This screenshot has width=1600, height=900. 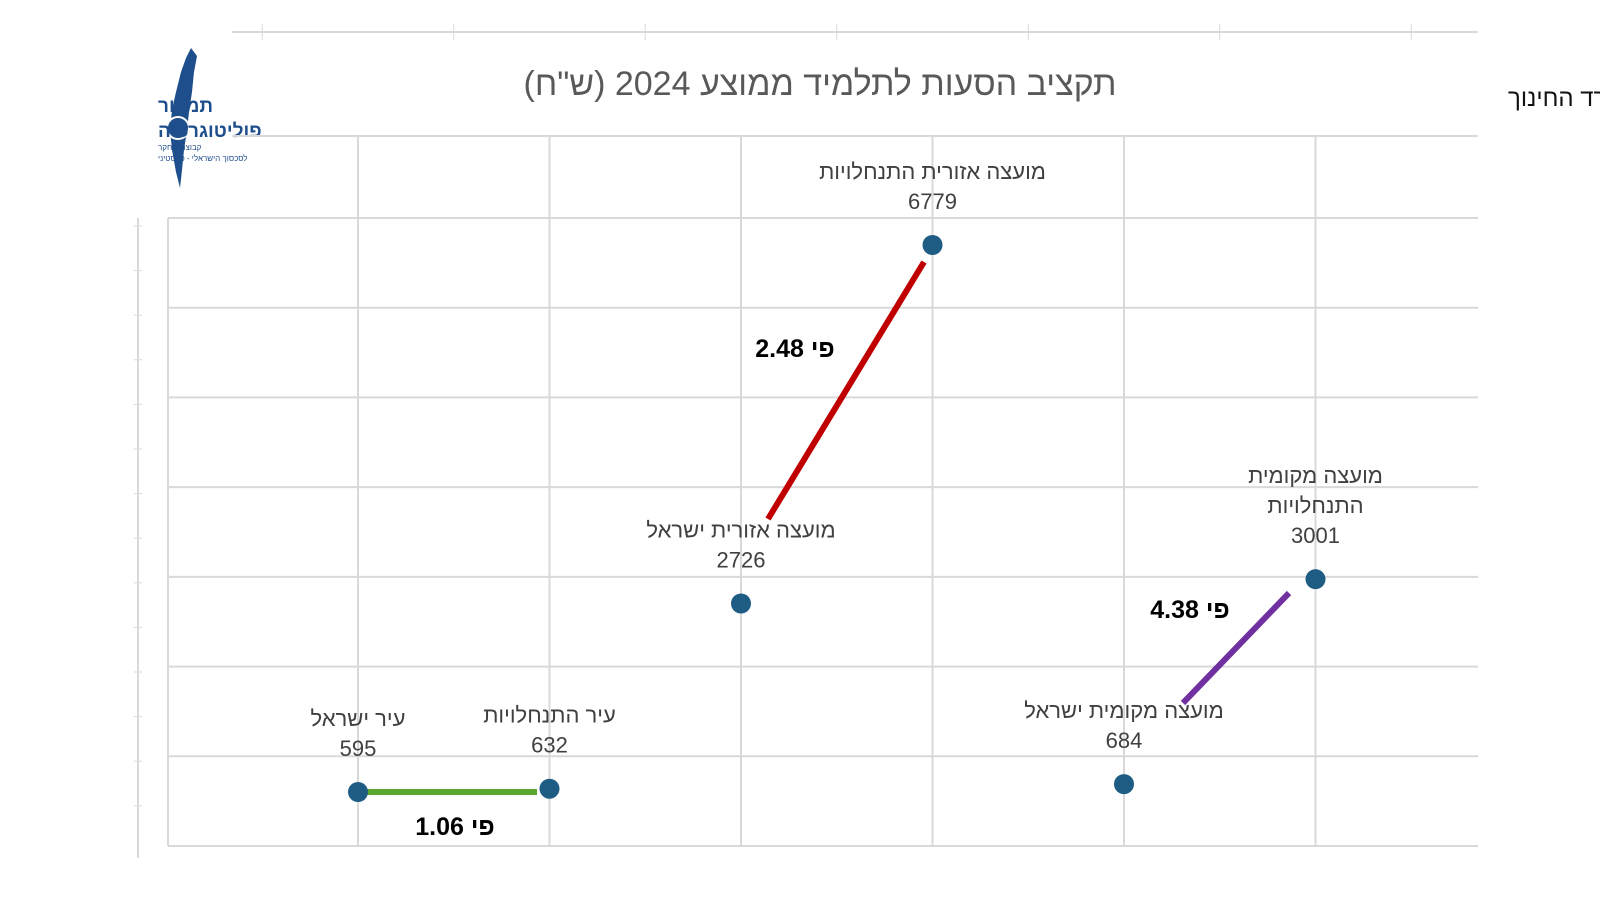 I want to click on category-label: עיר ישראל, so click(x=358, y=718).